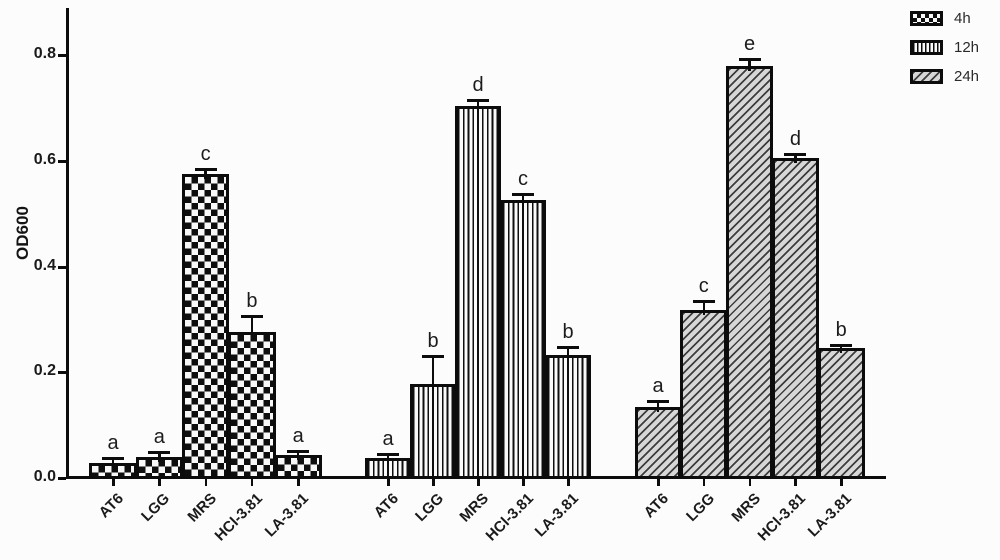 This screenshot has height=560, width=1000. What do you see at coordinates (945, 47) in the screenshot?
I see `legend-item-12h: 12h` at bounding box center [945, 47].